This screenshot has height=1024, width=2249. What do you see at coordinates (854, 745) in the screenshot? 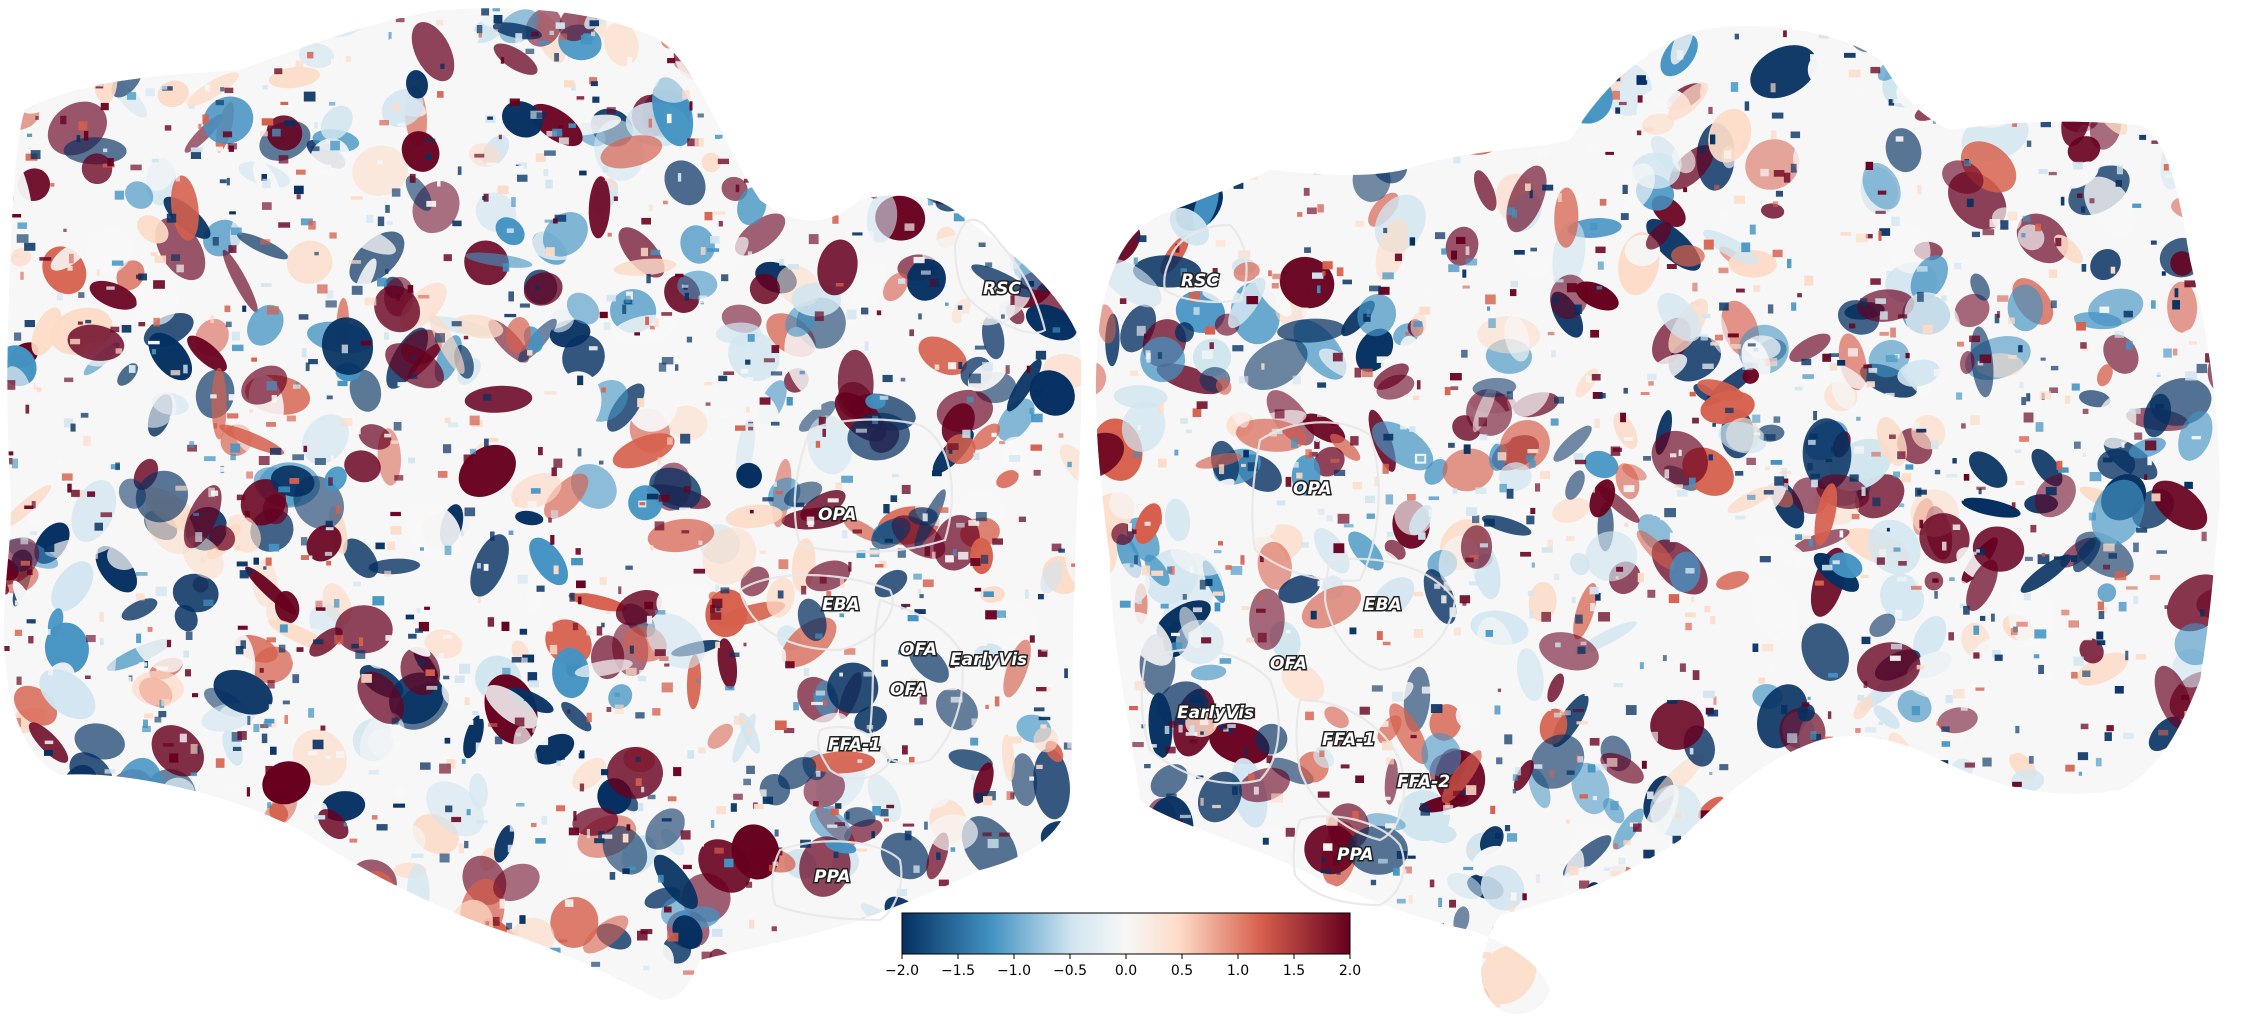
I see `roi-label-left-ffa-1: FFA-1` at bounding box center [854, 745].